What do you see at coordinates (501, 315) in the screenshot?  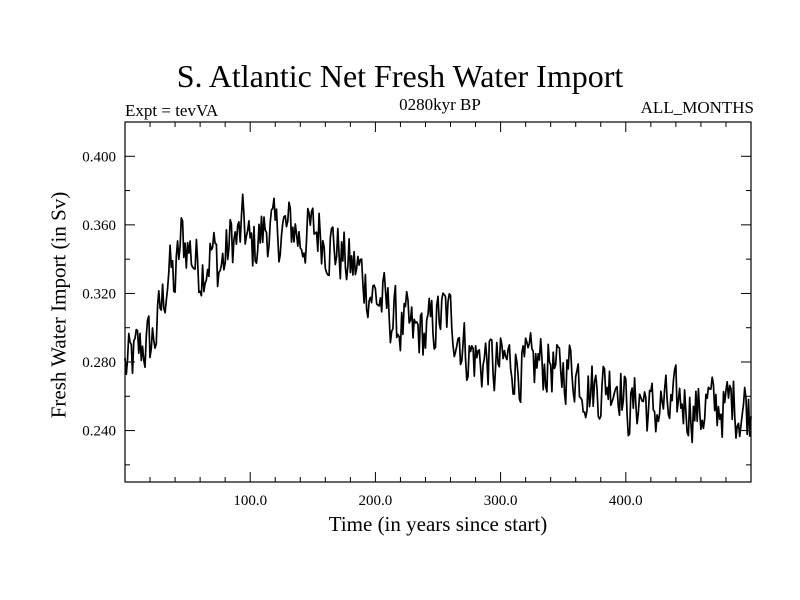 I see `x-tick: 300.0` at bounding box center [501, 315].